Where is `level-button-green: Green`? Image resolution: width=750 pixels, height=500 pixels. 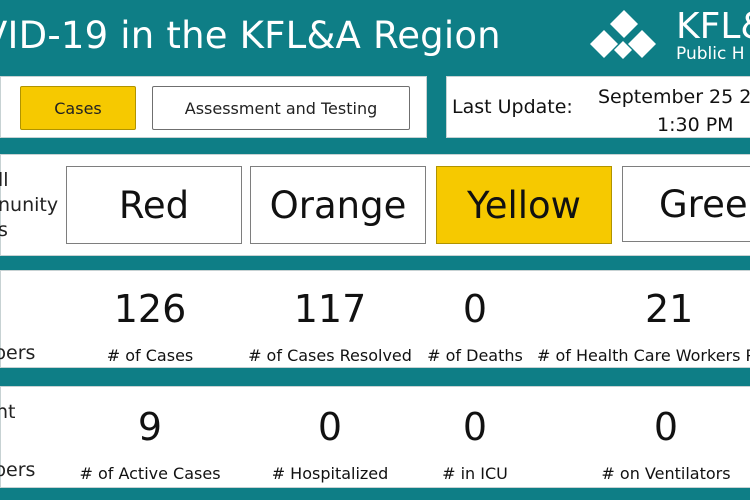
level-button-green: Green is located at coordinates (686, 204).